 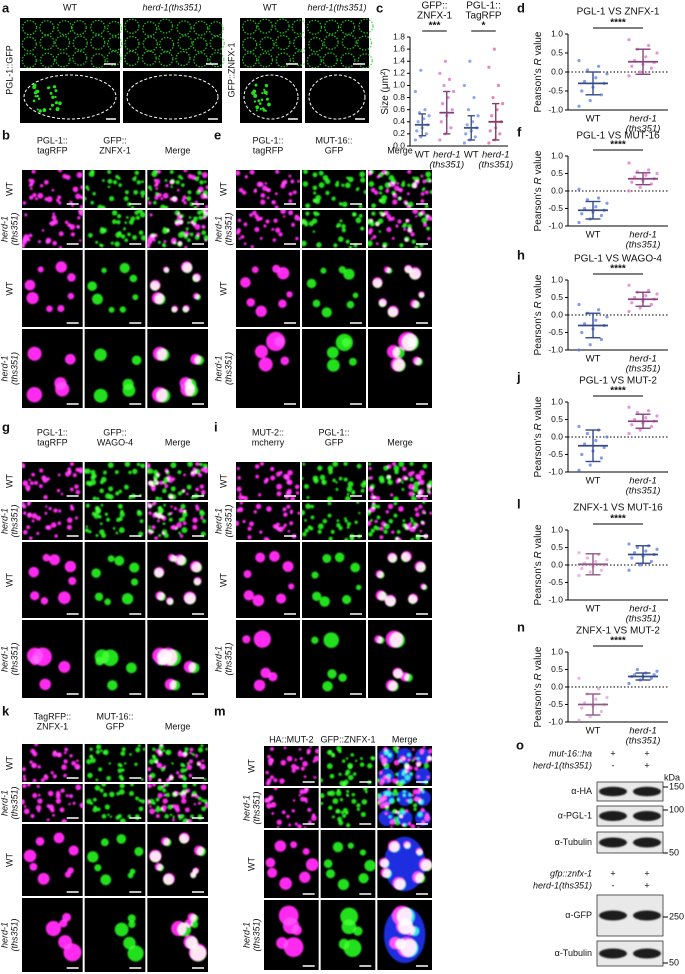 What do you see at coordinates (521, 7) in the screenshot?
I see `panel-letter: d` at bounding box center [521, 7].